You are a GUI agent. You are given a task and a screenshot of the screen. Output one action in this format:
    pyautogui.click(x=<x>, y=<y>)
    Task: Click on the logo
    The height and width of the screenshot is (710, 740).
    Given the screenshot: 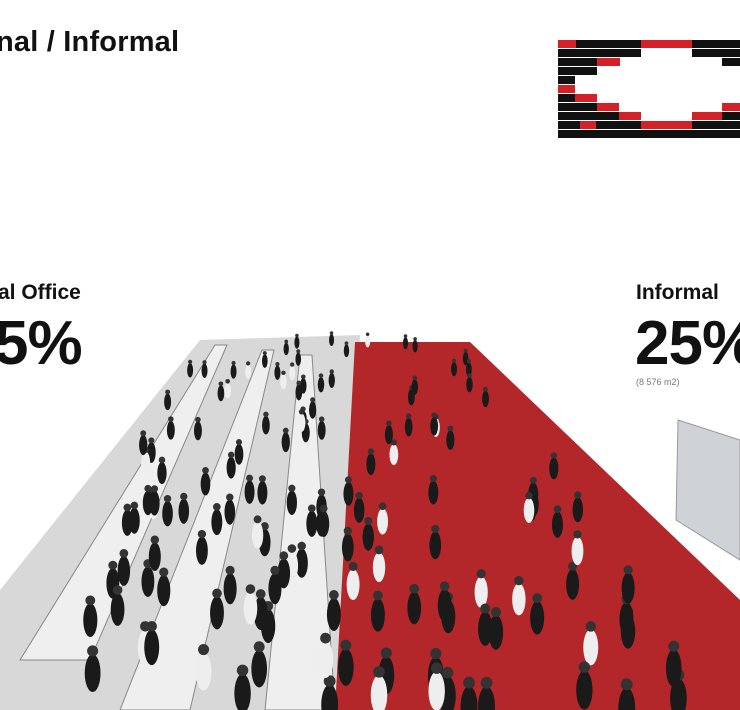 What is the action you would take?
    pyautogui.click(x=649, y=89)
    